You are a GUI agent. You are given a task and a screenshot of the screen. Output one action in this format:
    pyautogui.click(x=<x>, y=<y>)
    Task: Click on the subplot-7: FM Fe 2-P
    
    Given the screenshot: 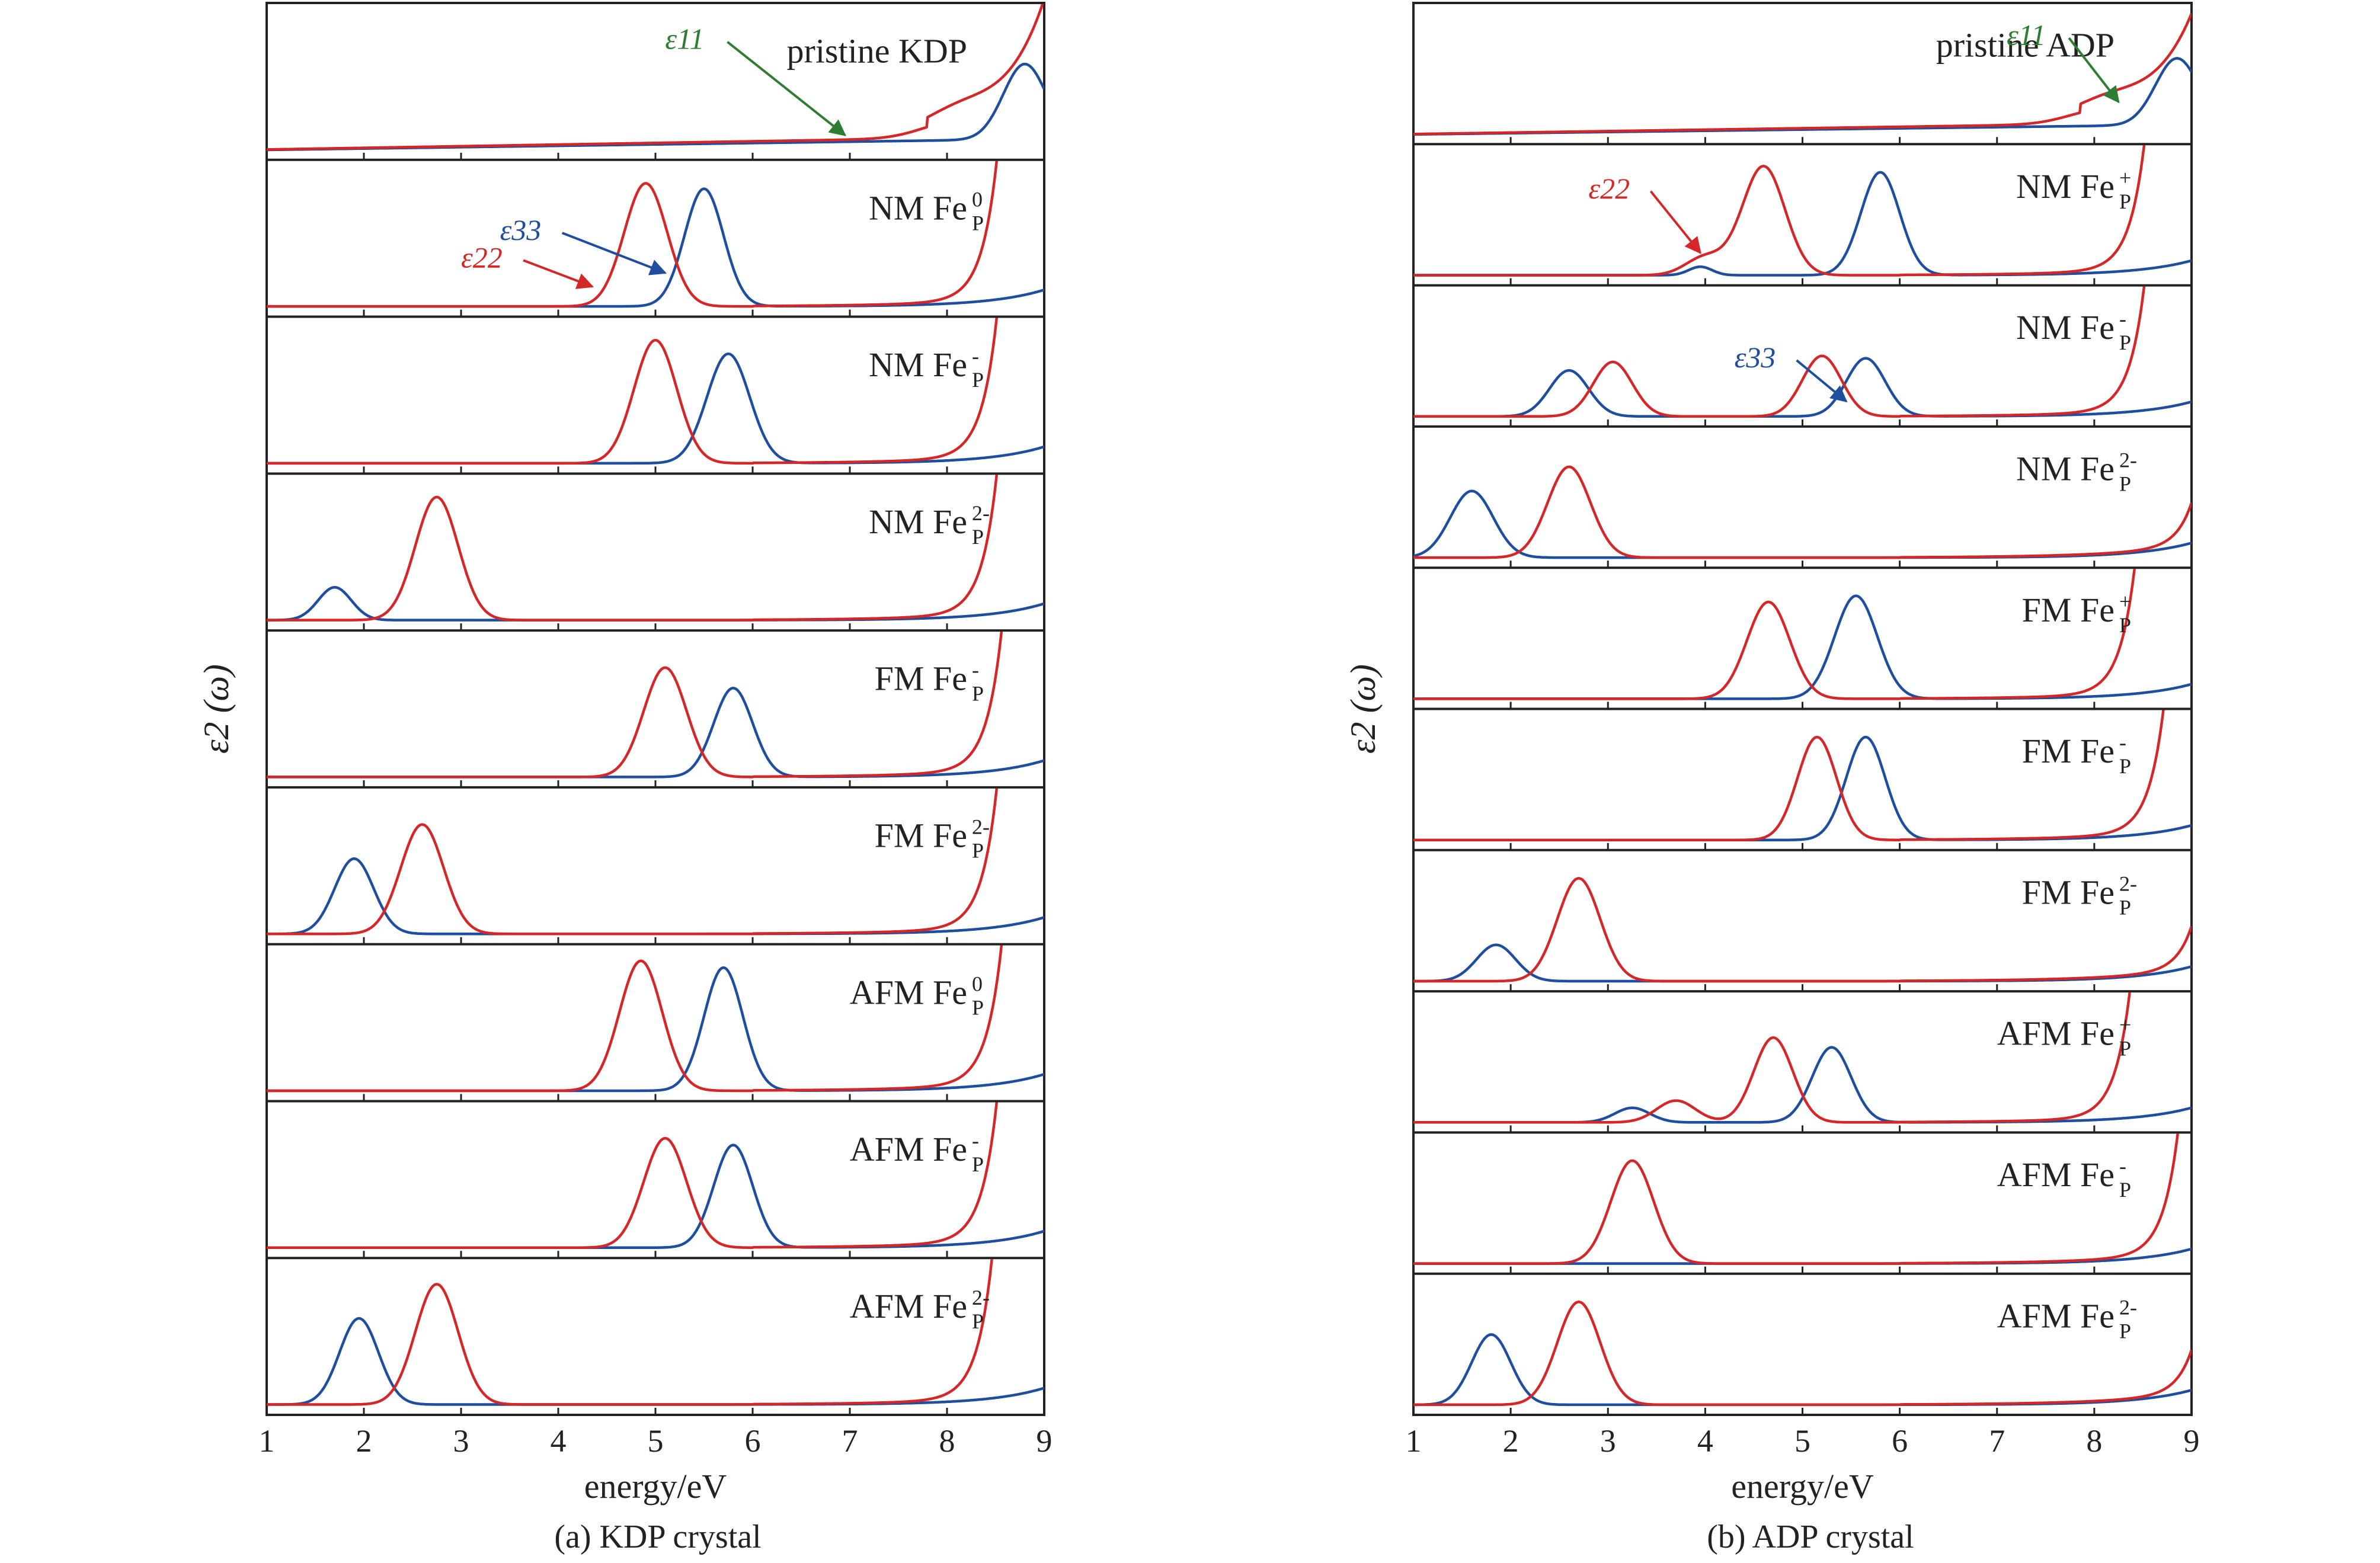 What is the action you would take?
    pyautogui.click(x=1802, y=920)
    